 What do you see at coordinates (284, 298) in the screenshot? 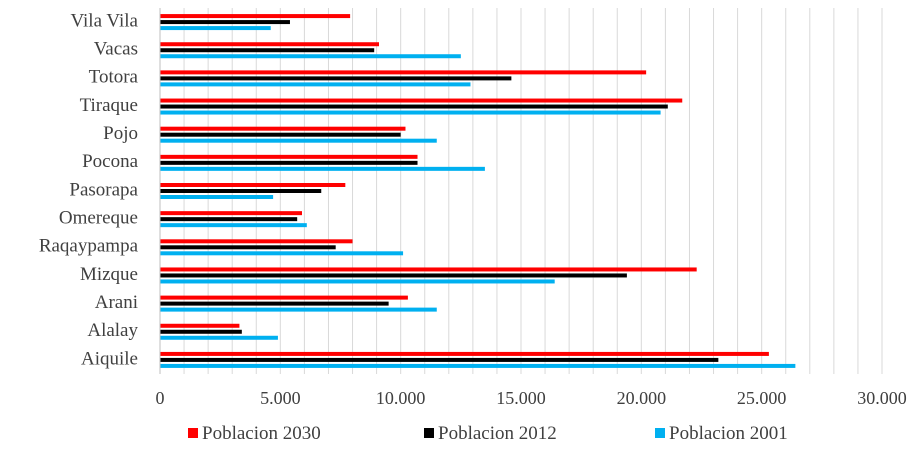
I see `bar-2030-arani` at bounding box center [284, 298].